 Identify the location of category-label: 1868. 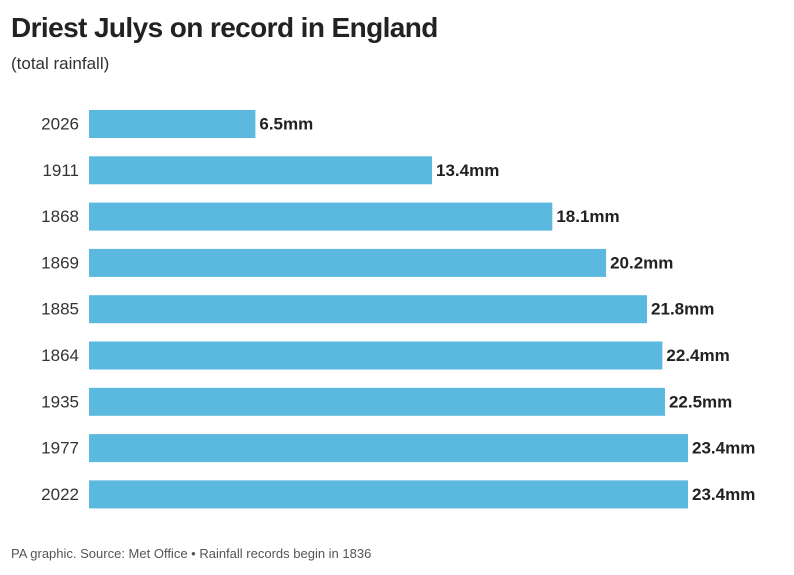
(60, 216).